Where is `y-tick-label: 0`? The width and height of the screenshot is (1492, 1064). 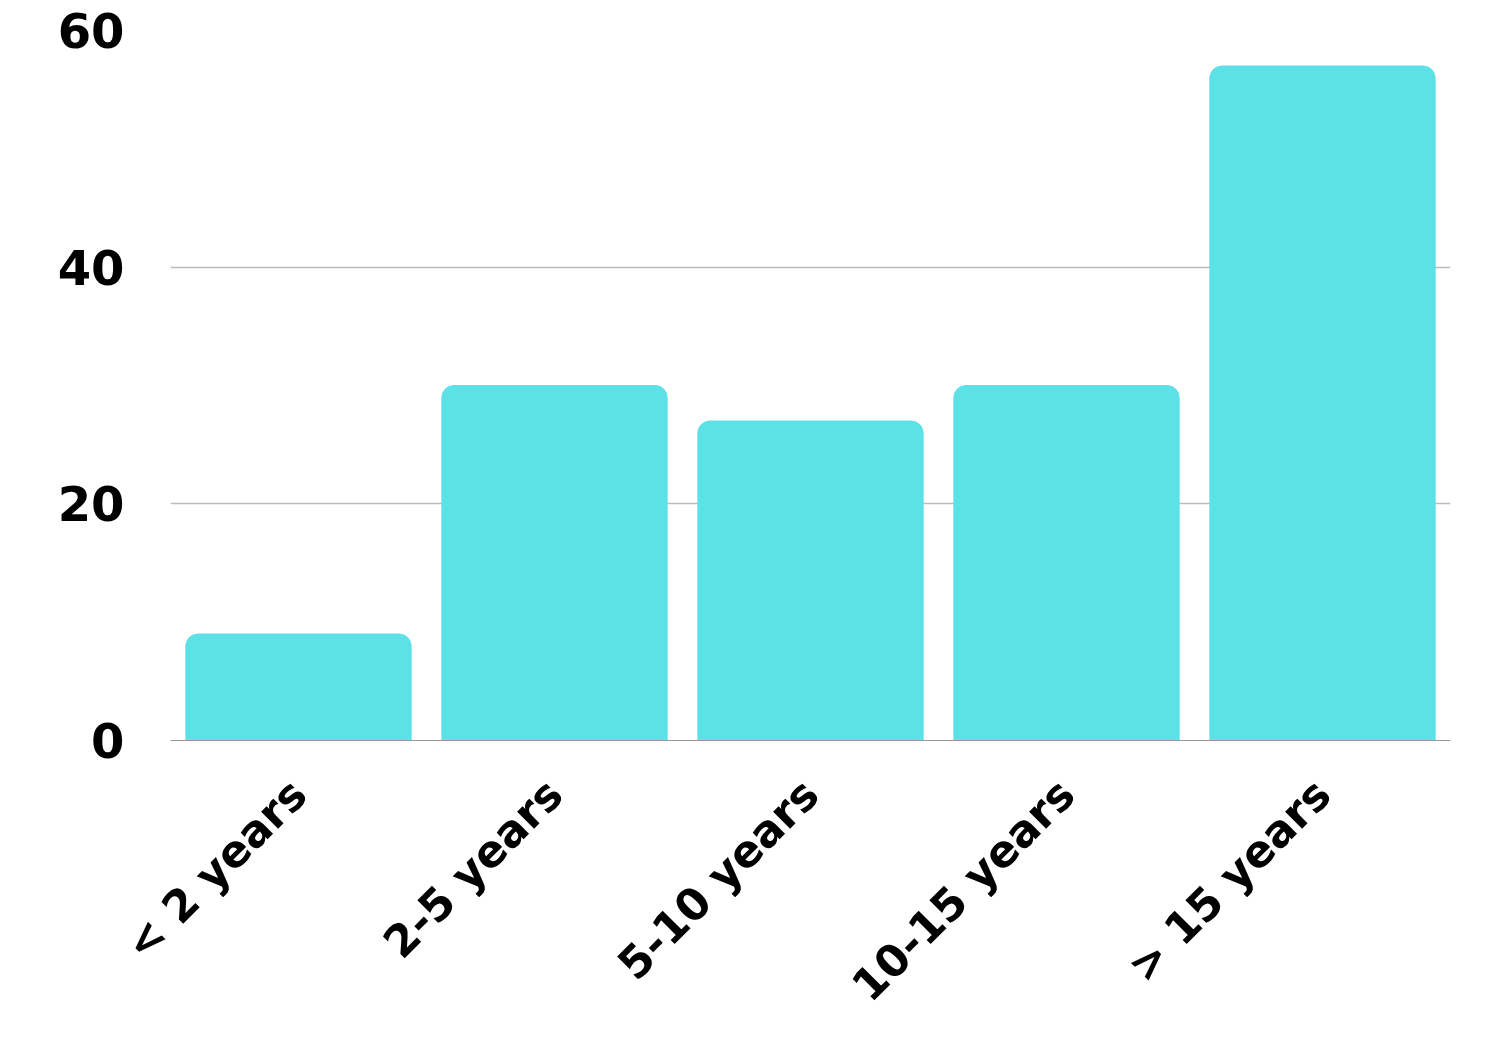
y-tick-label: 0 is located at coordinates (108, 741).